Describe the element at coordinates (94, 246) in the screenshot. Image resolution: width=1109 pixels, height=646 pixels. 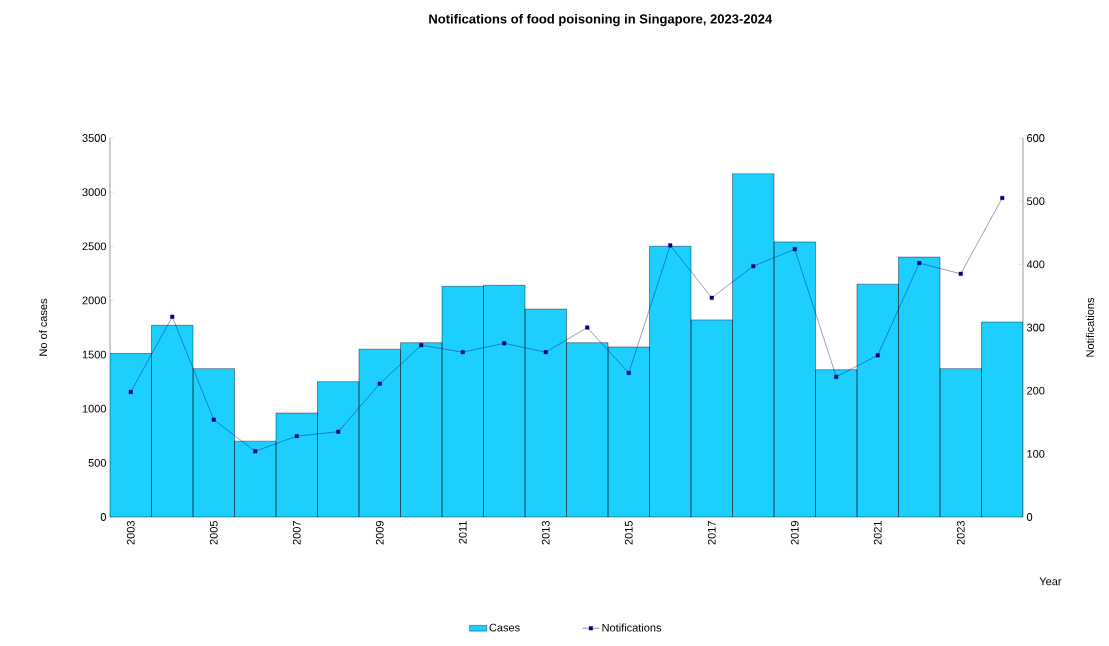
I see `y-tick-label: 2500` at that location.